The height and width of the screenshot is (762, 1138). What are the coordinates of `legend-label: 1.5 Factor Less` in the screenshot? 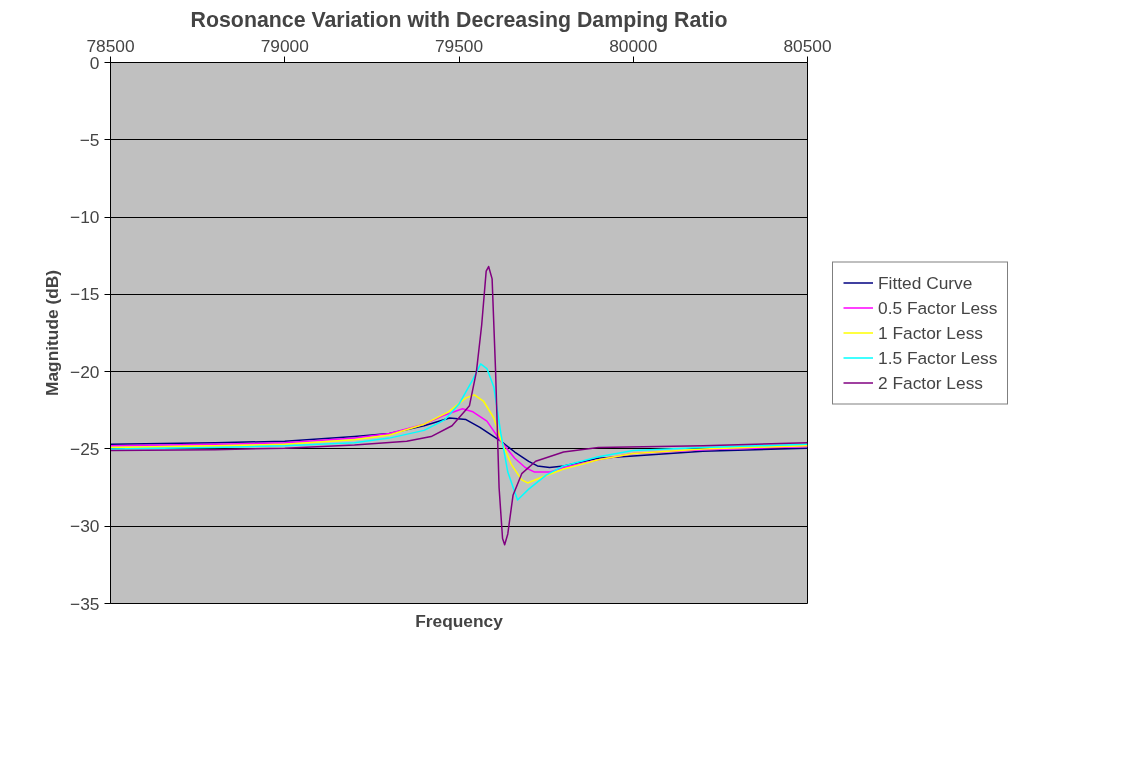 It's located at (938, 357).